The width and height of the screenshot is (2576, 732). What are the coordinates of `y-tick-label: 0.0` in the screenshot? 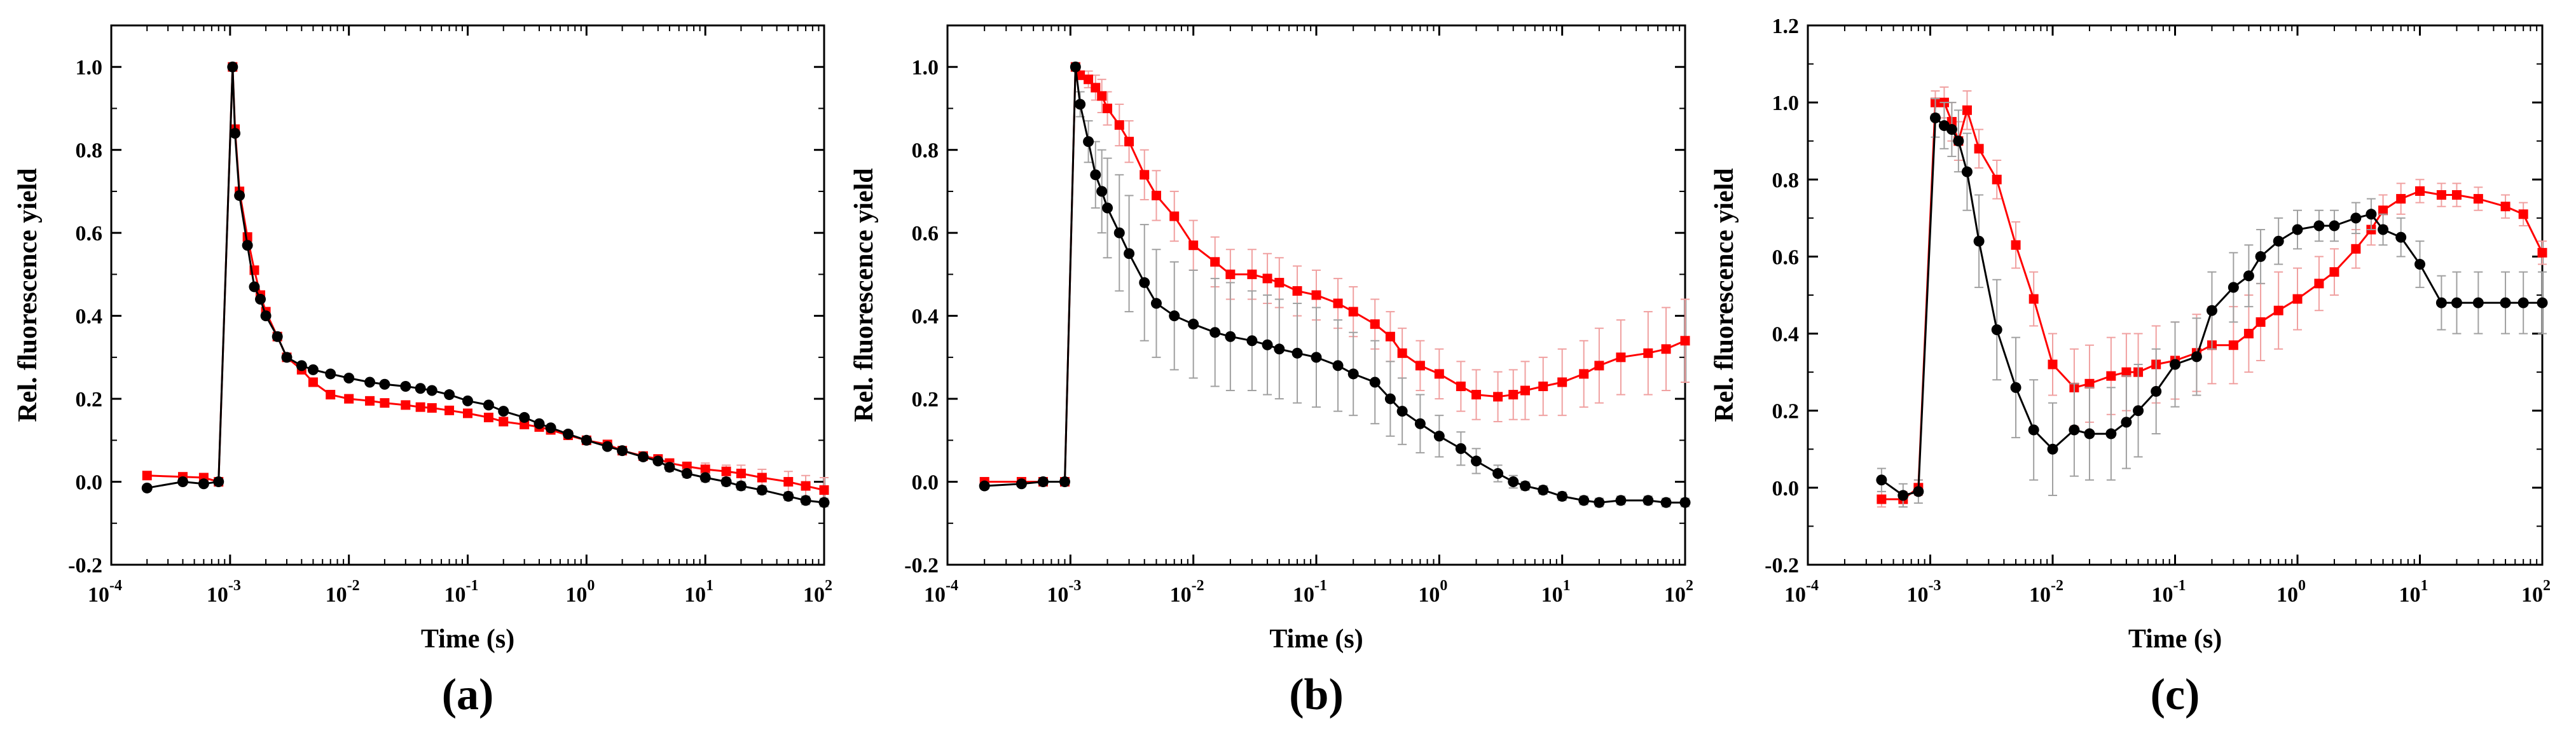 It's located at (89, 483).